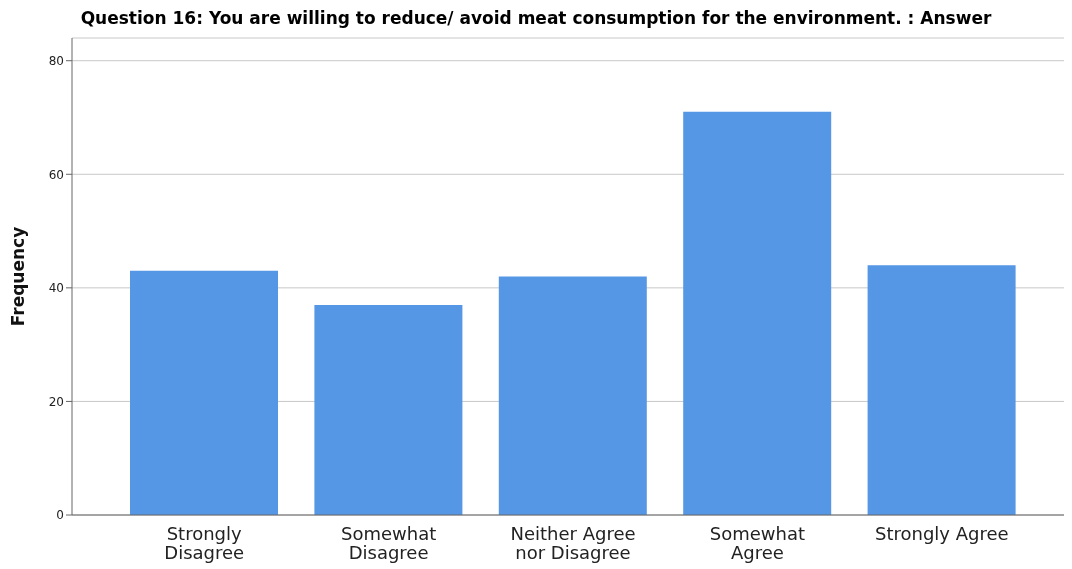 The image size is (1072, 569). What do you see at coordinates (942, 533) in the screenshot?
I see `x-tick-label: Strongly Agree` at bounding box center [942, 533].